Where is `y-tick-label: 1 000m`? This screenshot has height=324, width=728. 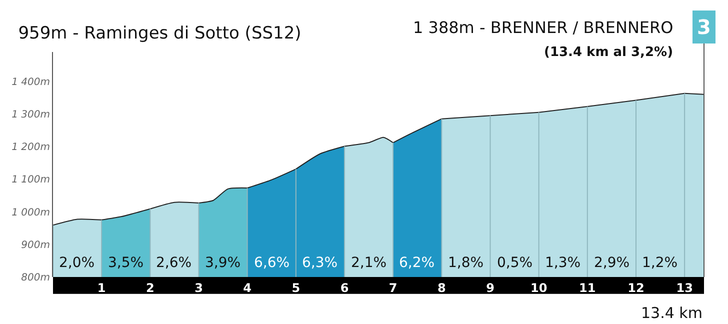 y-tick-label: 1 000m is located at coordinates (31, 212).